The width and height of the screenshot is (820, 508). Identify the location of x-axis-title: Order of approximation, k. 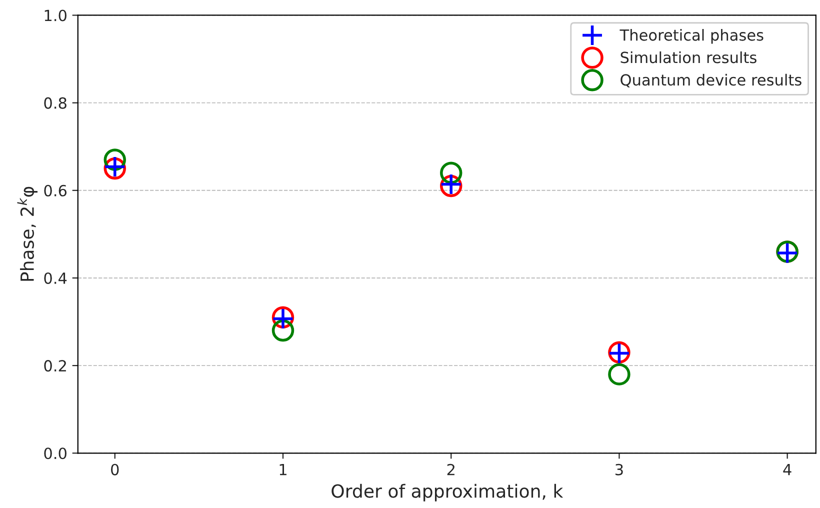
(448, 493).